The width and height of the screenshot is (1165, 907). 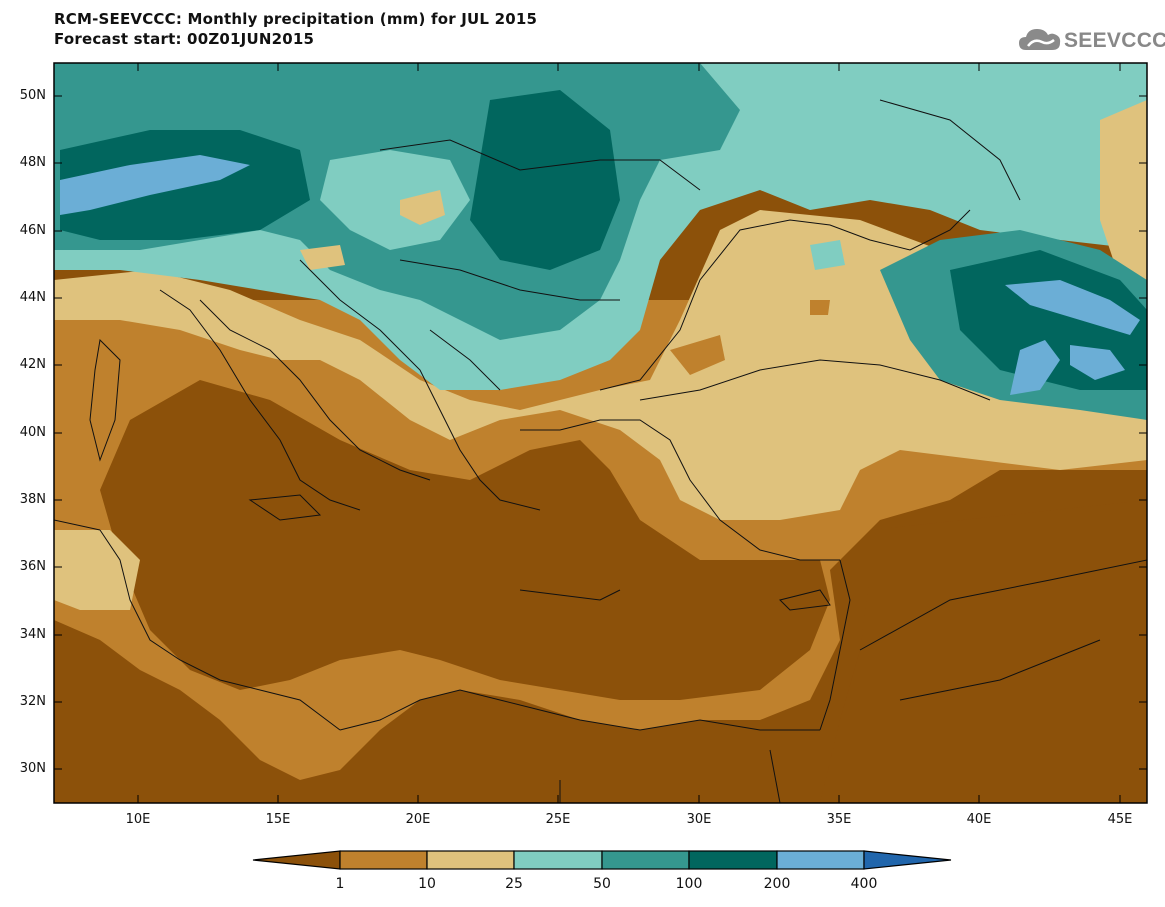 I want to click on colorbar-segment-lt1, so click(x=296, y=860).